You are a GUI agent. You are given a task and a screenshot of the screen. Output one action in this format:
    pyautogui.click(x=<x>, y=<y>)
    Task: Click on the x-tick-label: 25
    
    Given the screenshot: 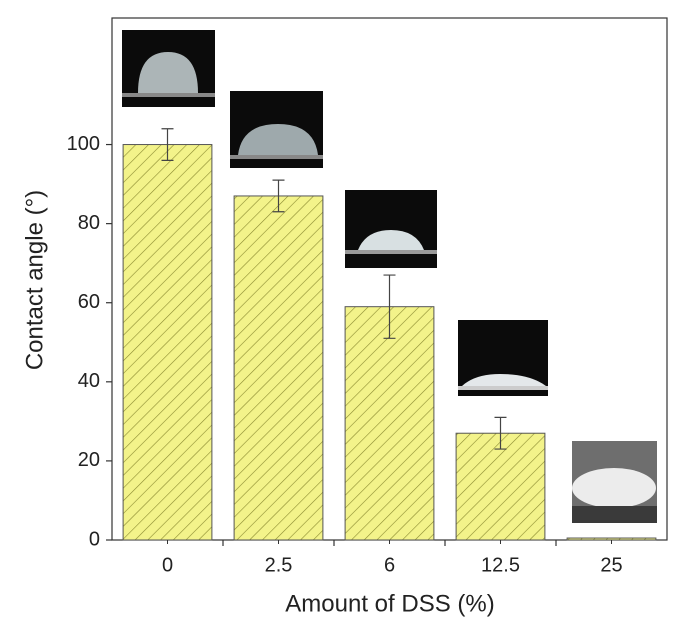 What is the action you would take?
    pyautogui.click(x=611, y=565)
    